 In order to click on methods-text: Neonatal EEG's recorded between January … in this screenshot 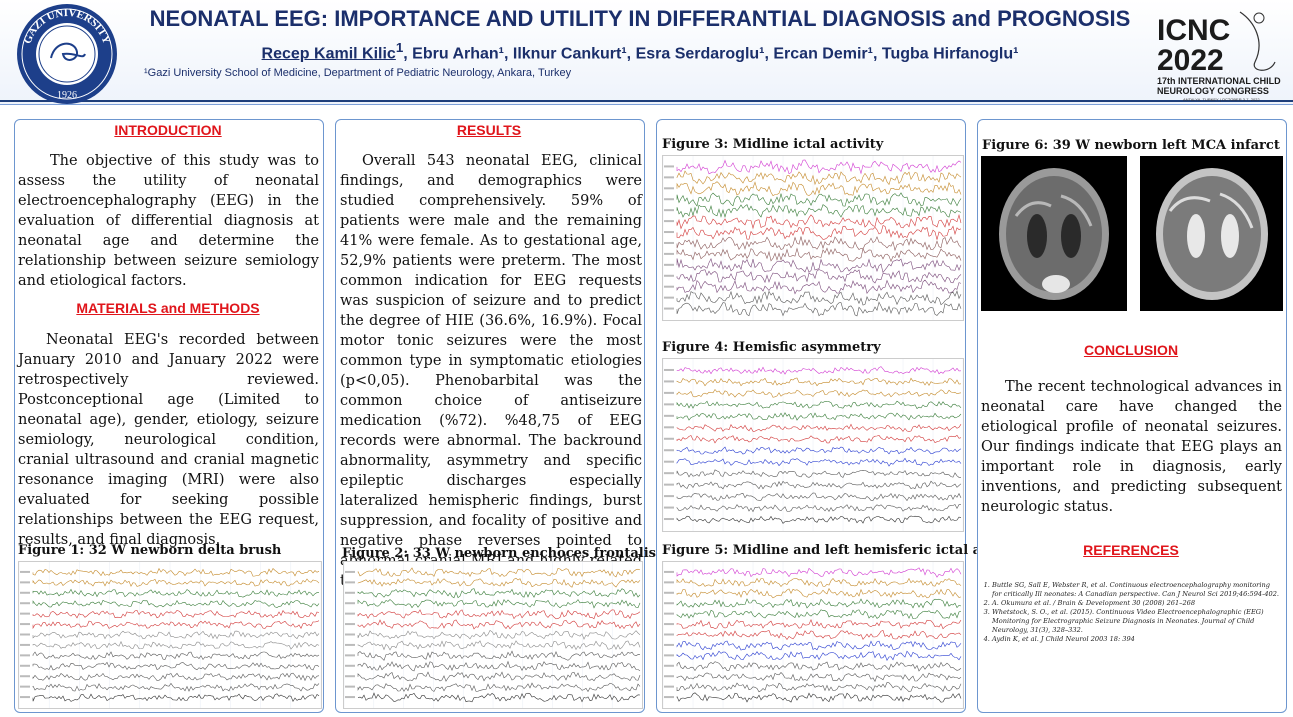, I will do `click(168, 440)`.